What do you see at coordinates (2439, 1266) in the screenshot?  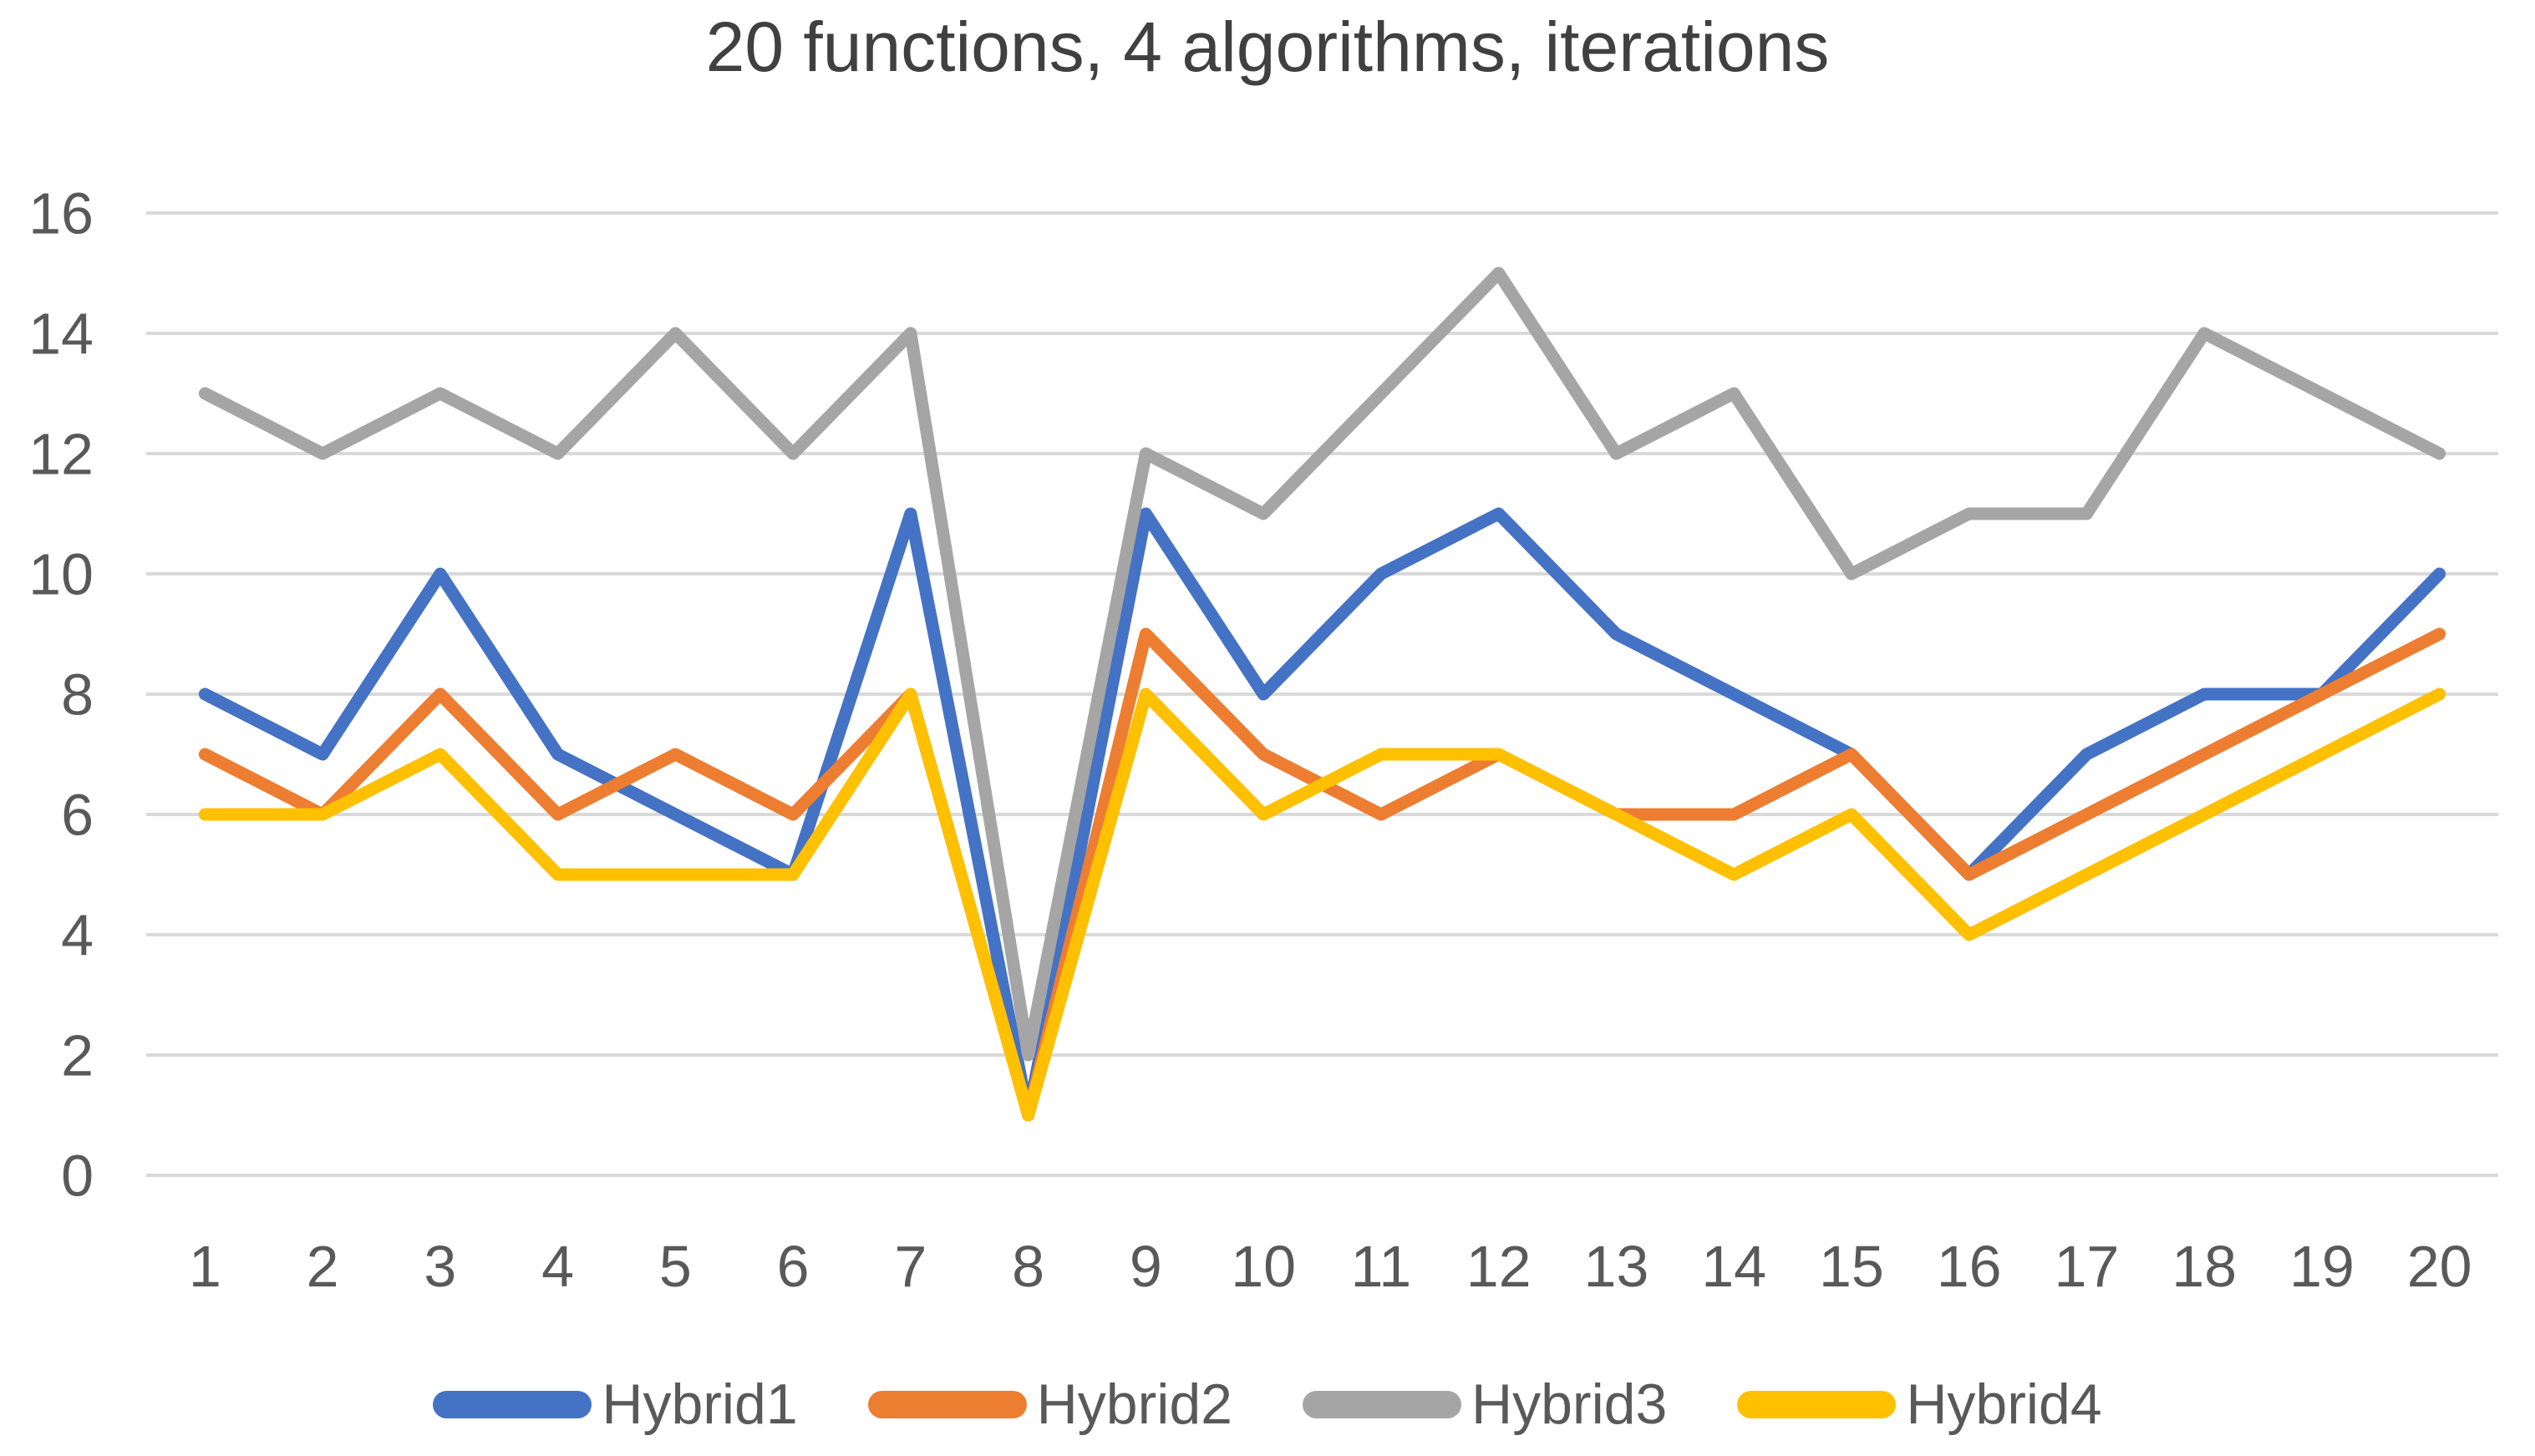 I see `x-tick-label: 20` at bounding box center [2439, 1266].